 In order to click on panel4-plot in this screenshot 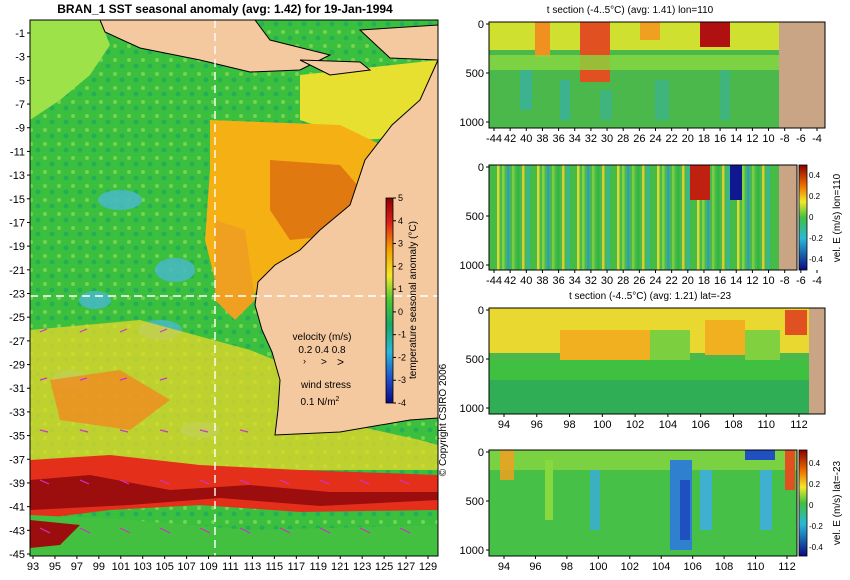, I will do `click(643, 503)`.